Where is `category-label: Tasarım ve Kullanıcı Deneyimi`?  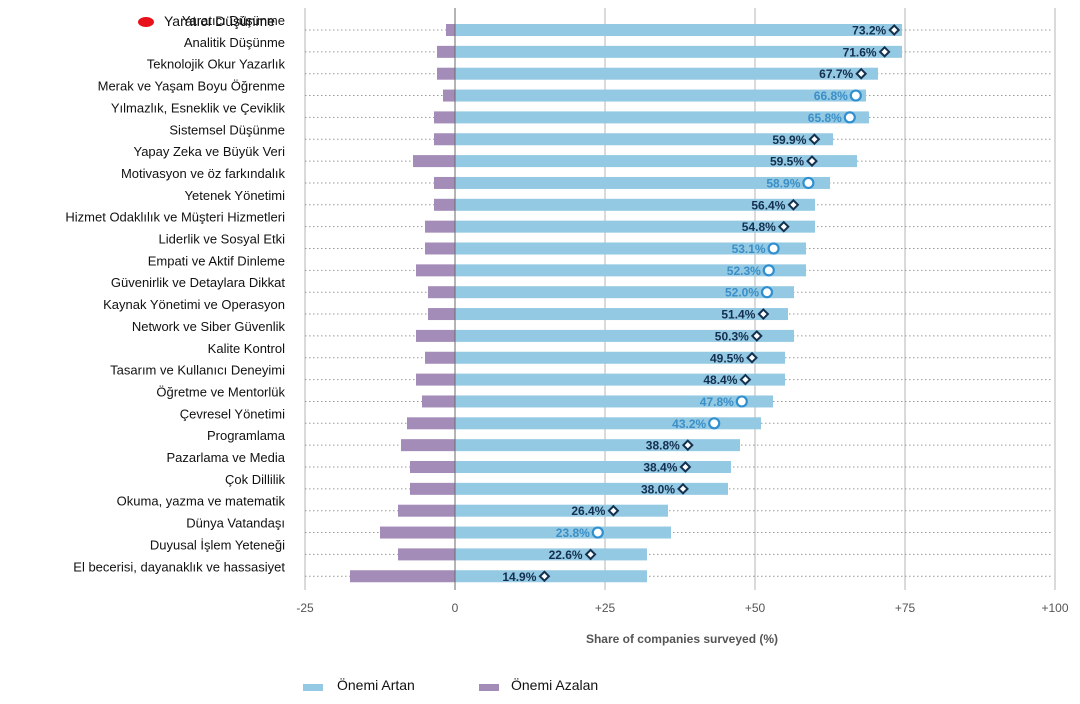
category-label: Tasarım ve Kullanıcı Deneyimi is located at coordinates (197, 370).